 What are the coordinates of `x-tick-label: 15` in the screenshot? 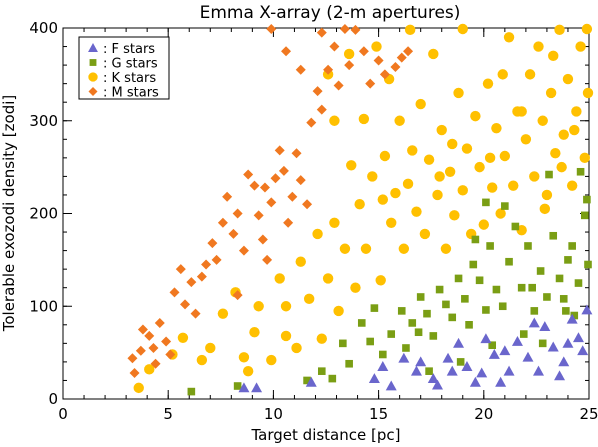 It's located at (378, 414).